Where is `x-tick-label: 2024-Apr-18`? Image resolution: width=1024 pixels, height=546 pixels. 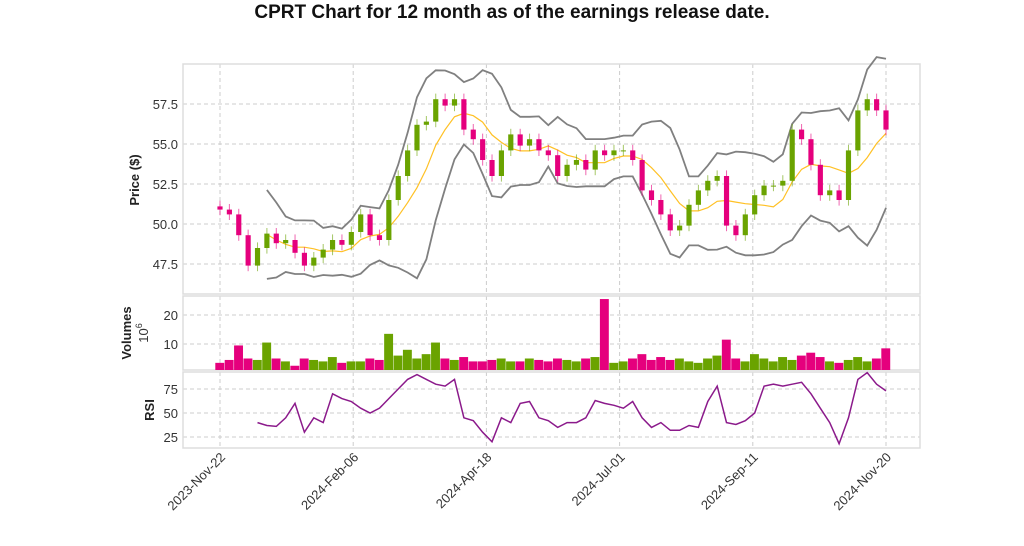
x-tick-label: 2024-Apr-18 is located at coordinates (464, 481).